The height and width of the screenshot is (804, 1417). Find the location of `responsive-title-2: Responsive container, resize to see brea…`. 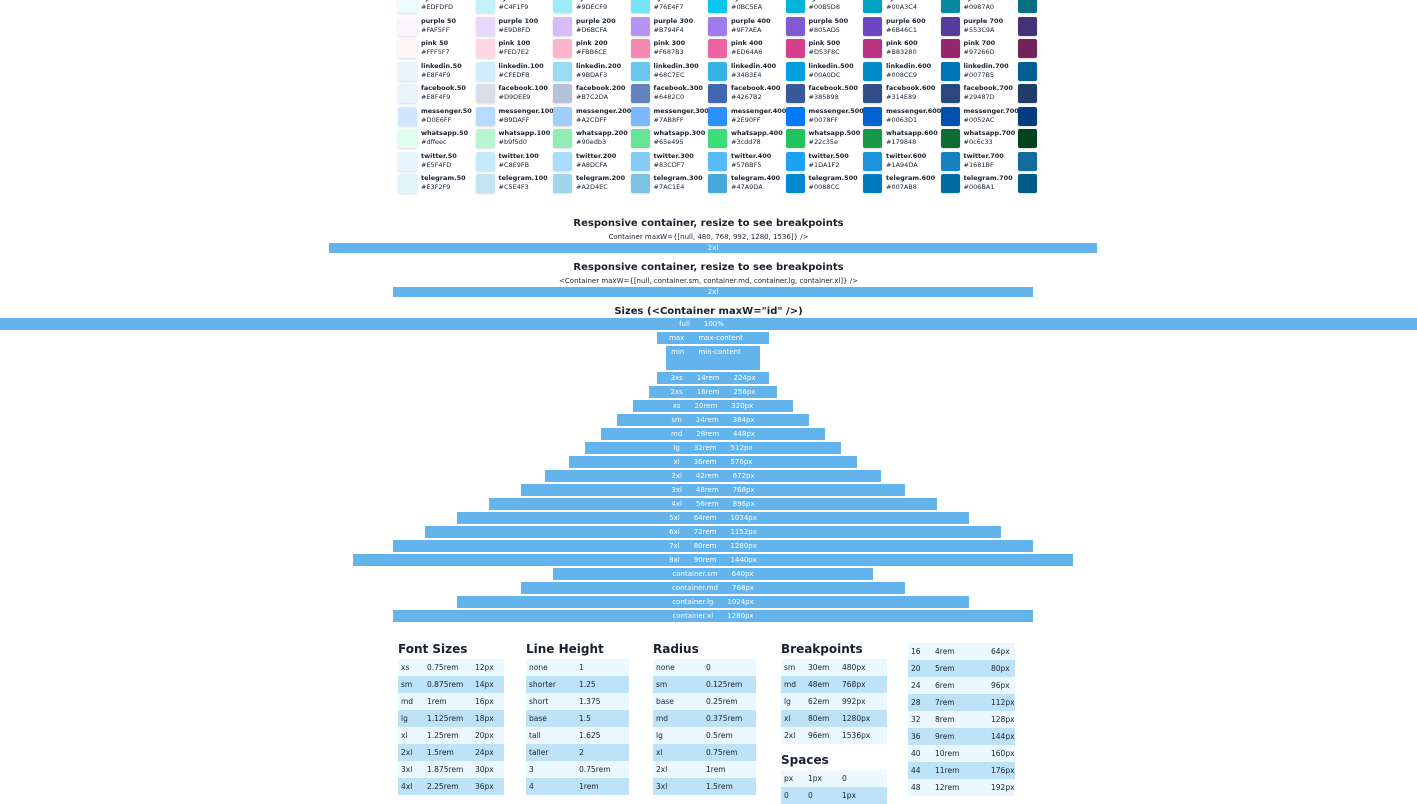

responsive-title-2: Responsive container, resize to see brea… is located at coordinates (708, 267).